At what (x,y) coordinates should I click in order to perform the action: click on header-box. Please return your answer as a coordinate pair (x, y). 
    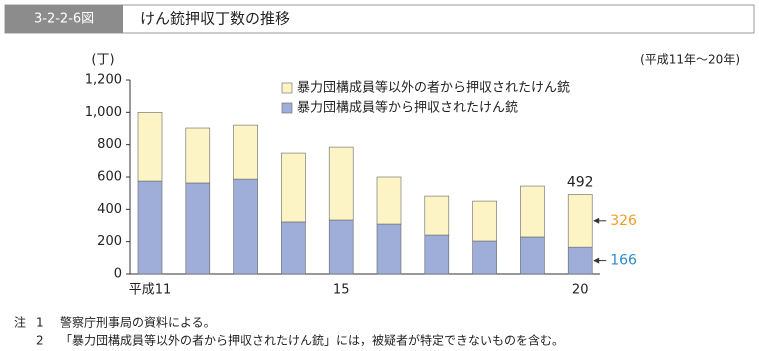
    Looking at the image, I should click on (379, 19).